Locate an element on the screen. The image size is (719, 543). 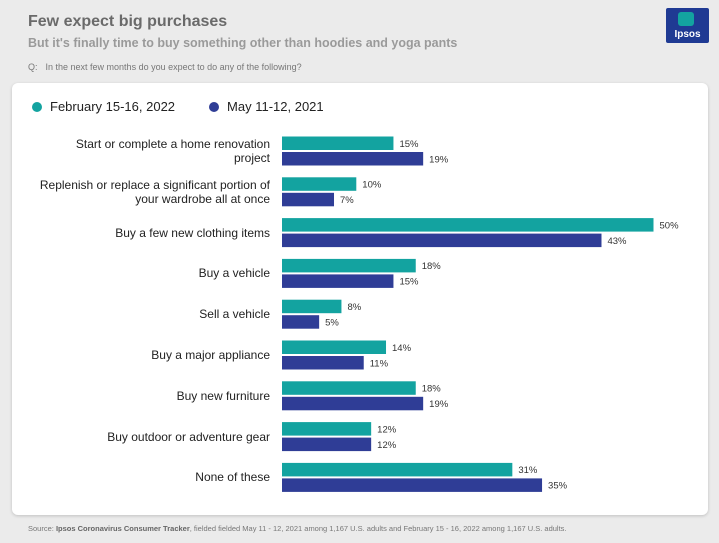
legend-item-series-2: May 11-12, 2021 is located at coordinates (266, 106).